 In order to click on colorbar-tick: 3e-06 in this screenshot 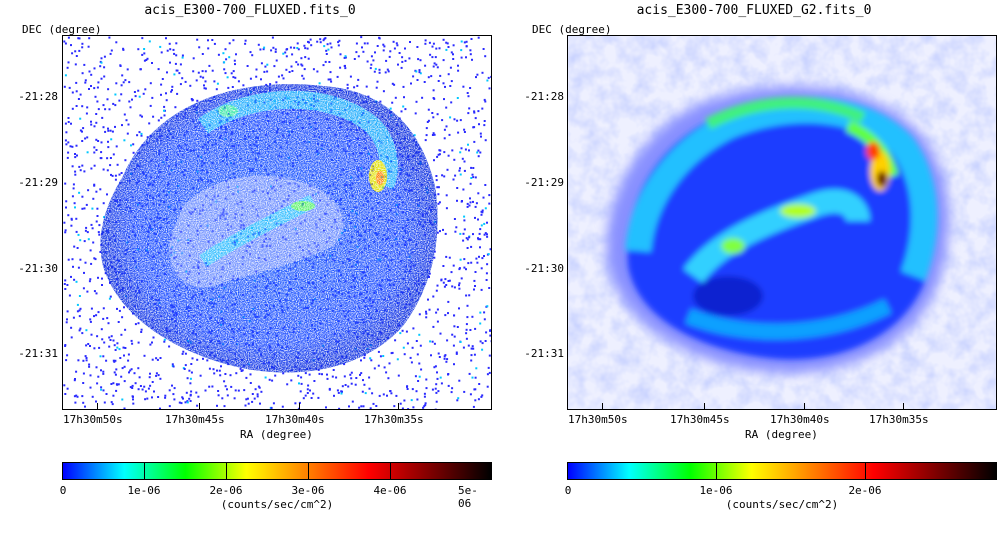, I will do `click(308, 490)`.